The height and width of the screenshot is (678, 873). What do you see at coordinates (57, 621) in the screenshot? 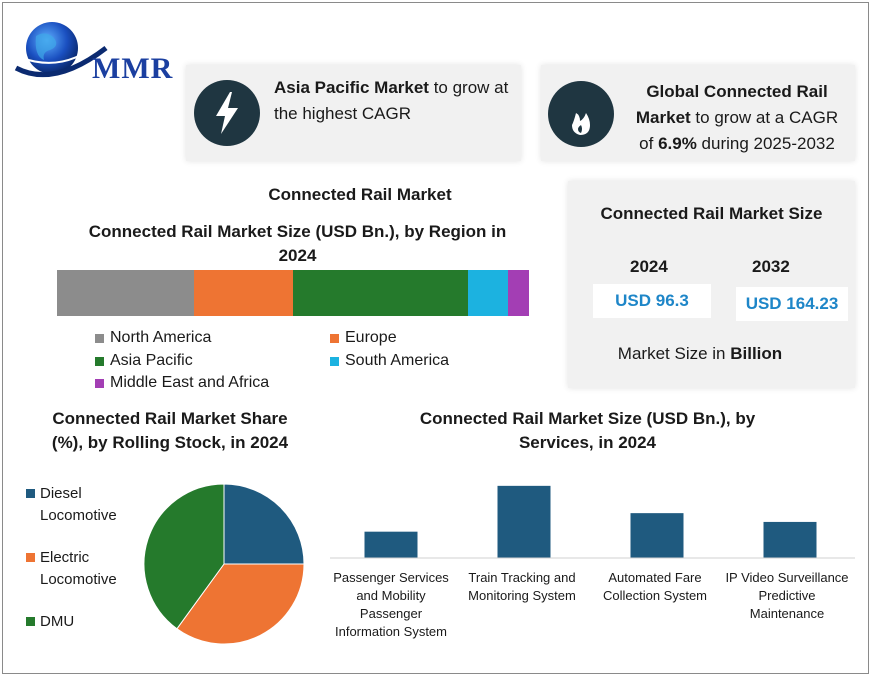
I see `legend-label: DMU` at bounding box center [57, 621].